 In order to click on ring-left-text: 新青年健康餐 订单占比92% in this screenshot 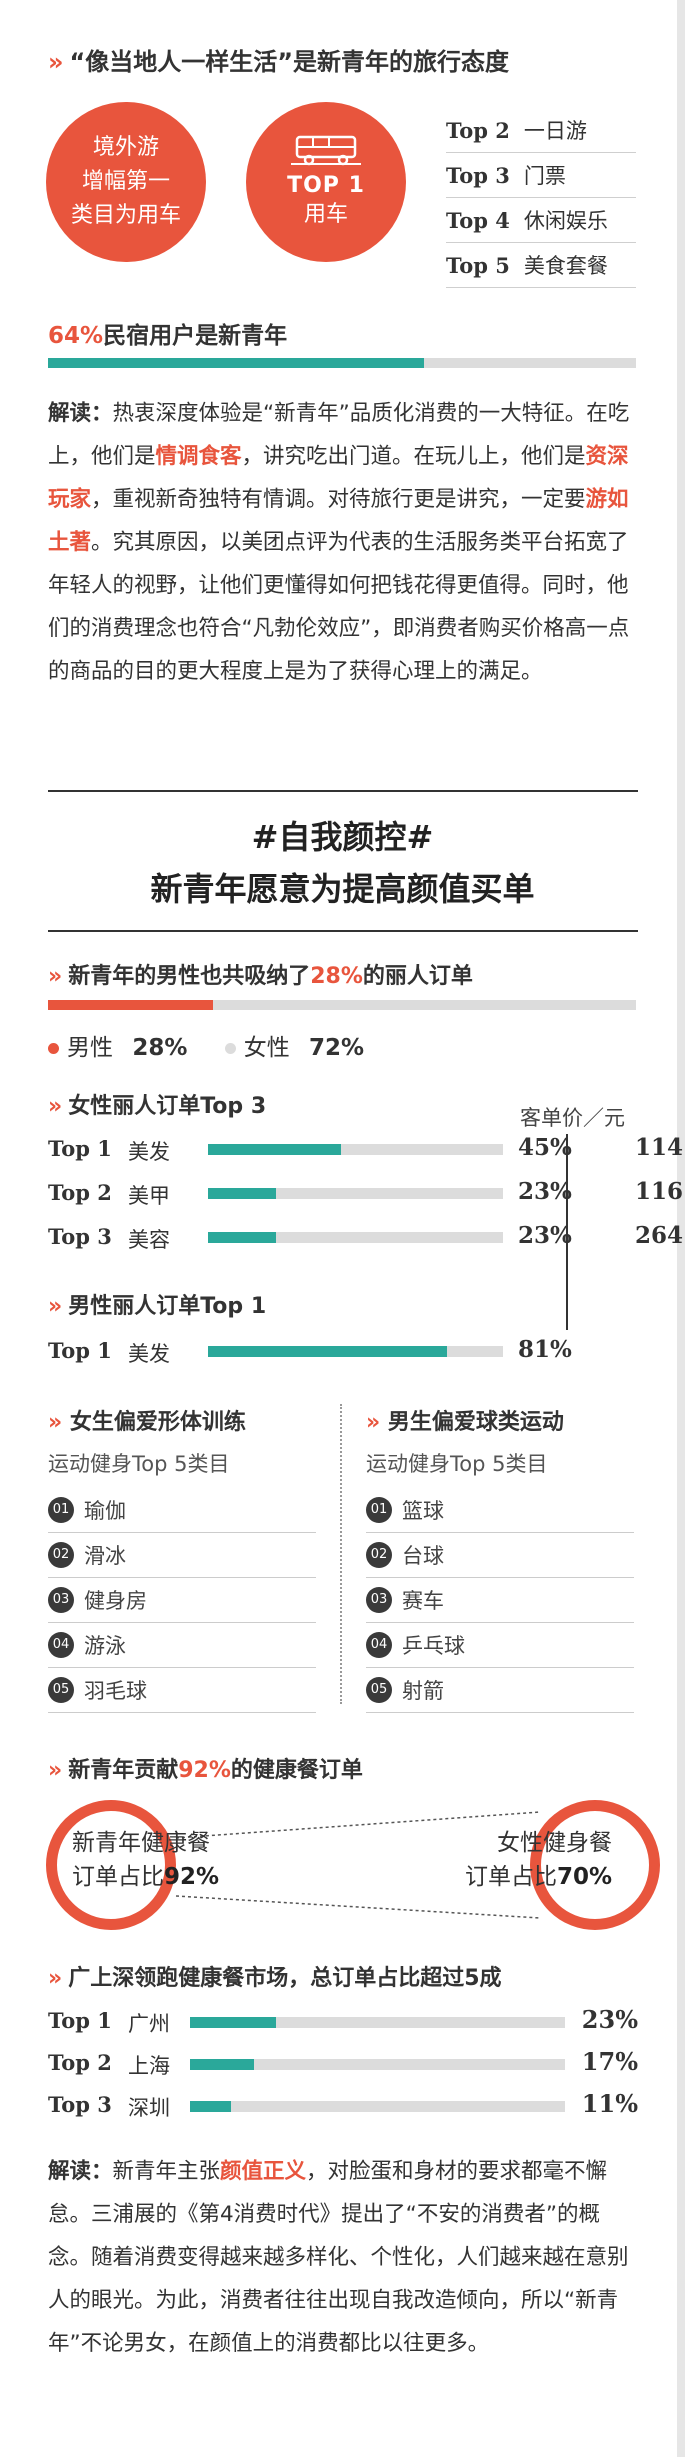, I will do `click(145, 1860)`.